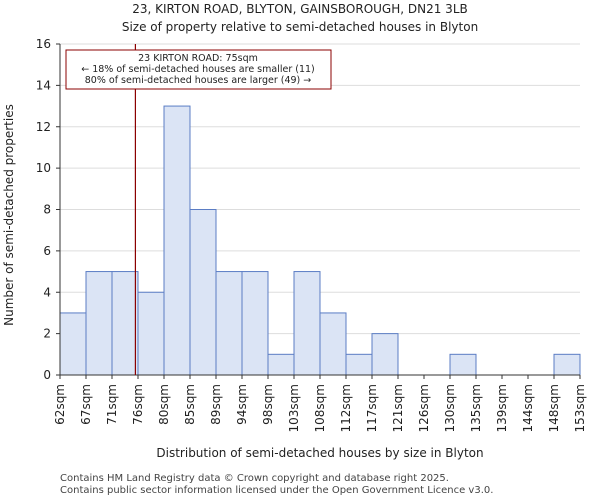  I want to click on bar-117sqm, so click(385, 354).